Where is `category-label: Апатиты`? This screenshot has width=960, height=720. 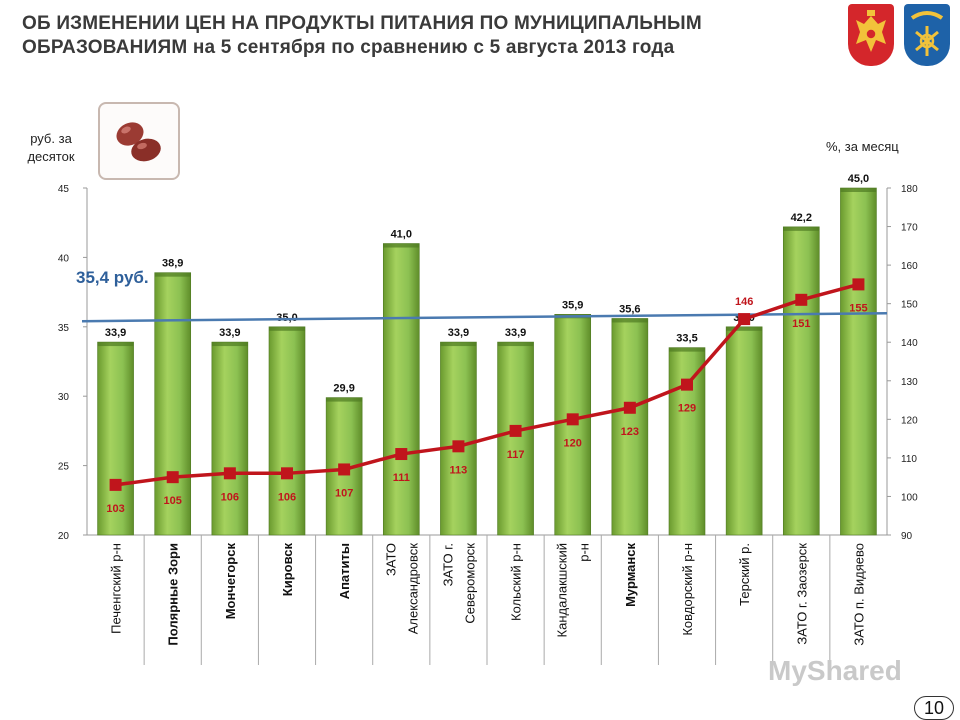
category-label: Апатиты is located at coordinates (344, 571).